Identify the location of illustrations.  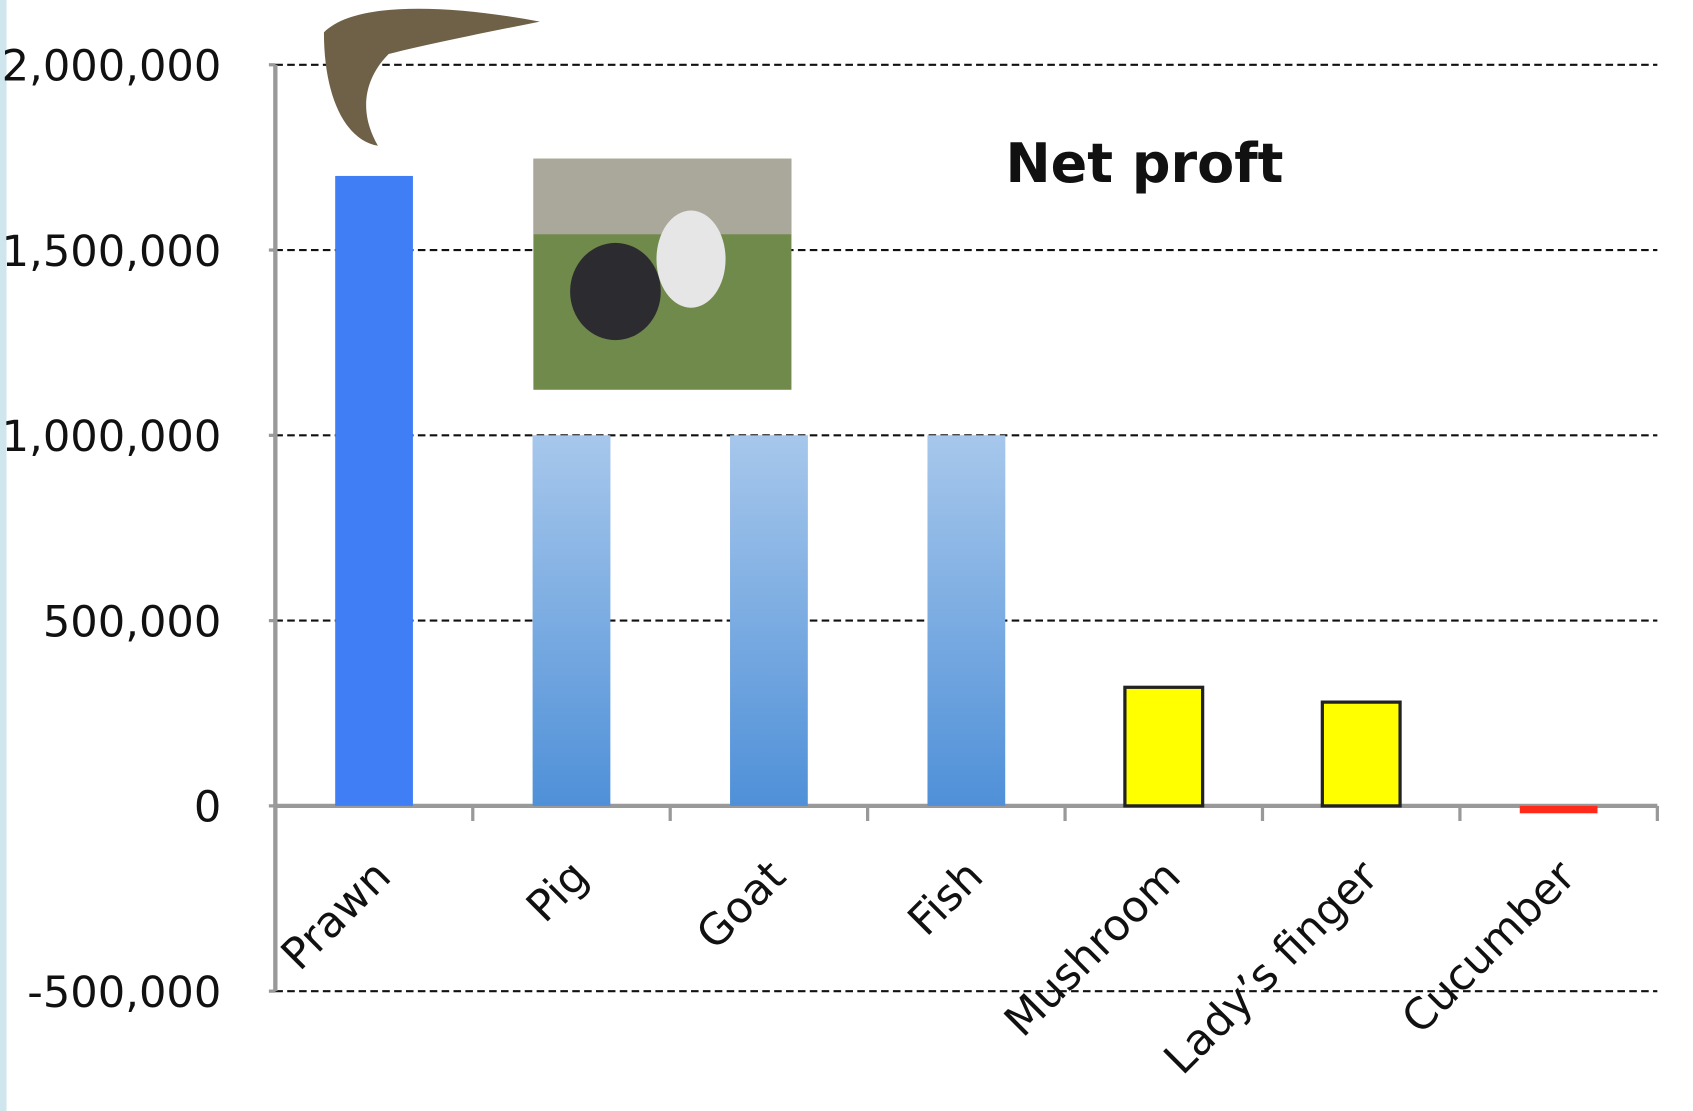
(557, 199).